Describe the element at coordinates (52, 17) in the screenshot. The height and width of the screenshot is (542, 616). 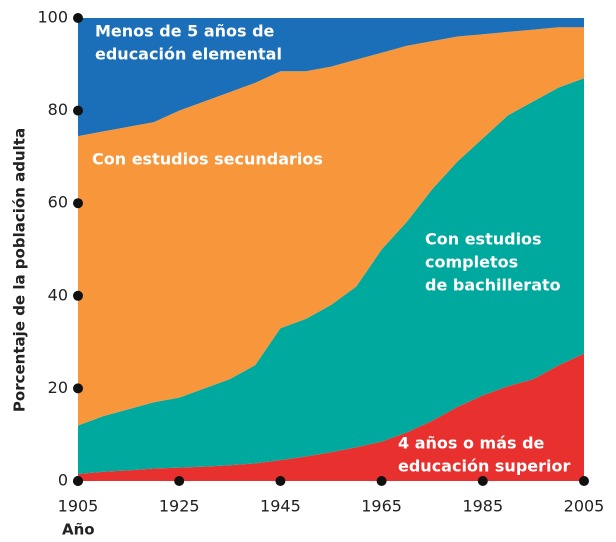
I see `y-tick-label: 100` at that location.